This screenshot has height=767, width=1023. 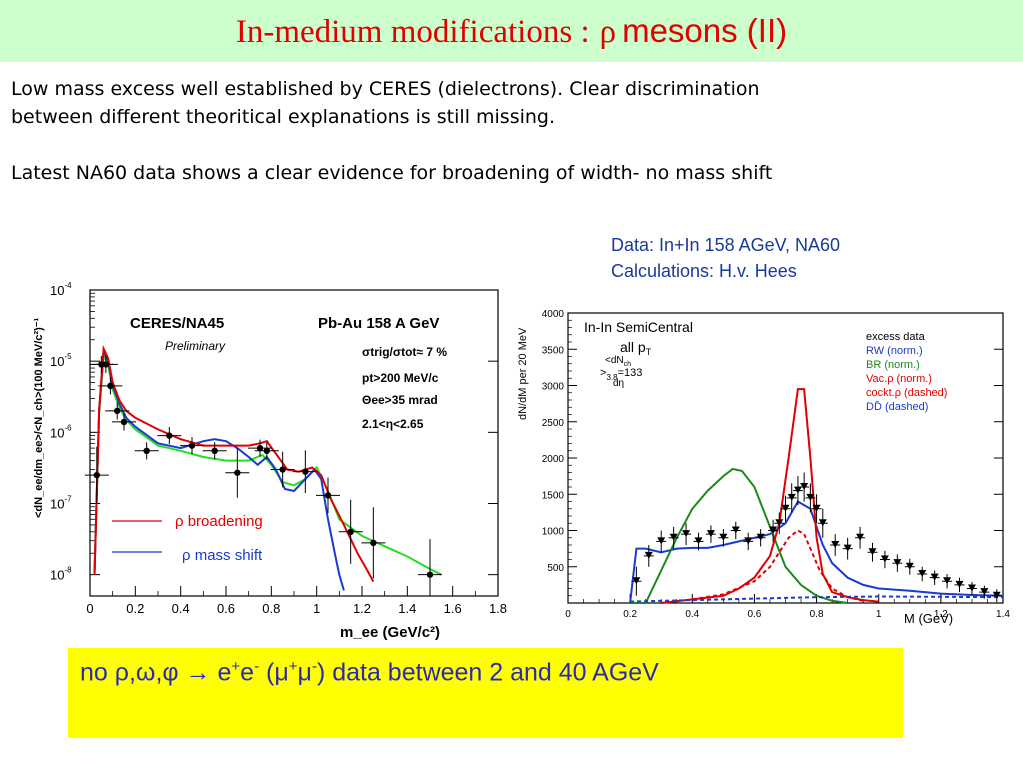 What do you see at coordinates (879, 614) in the screenshot?
I see `na60-xtick-label: 1` at bounding box center [879, 614].